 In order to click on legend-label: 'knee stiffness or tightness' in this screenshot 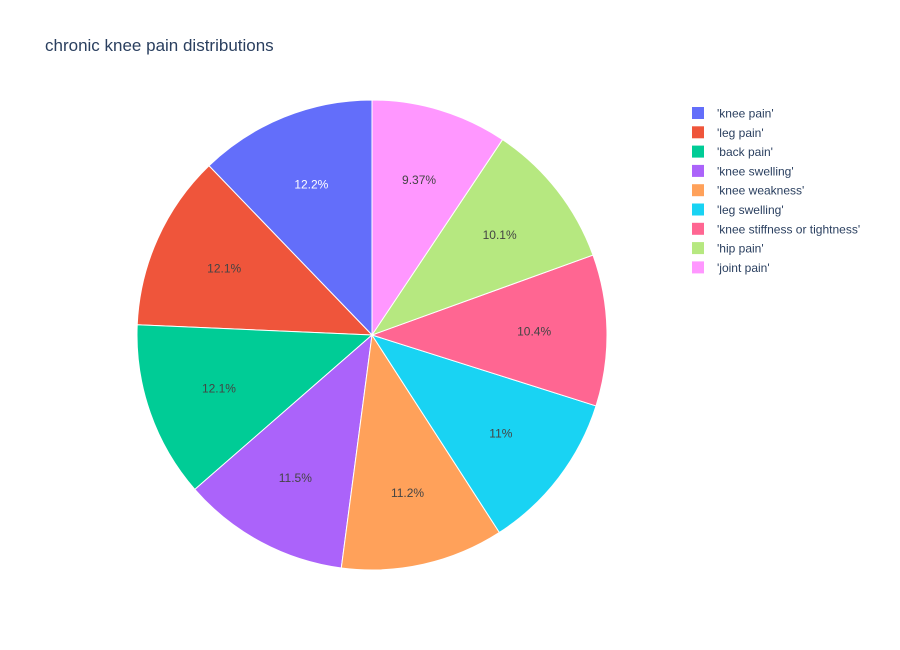, I will do `click(788, 229)`.